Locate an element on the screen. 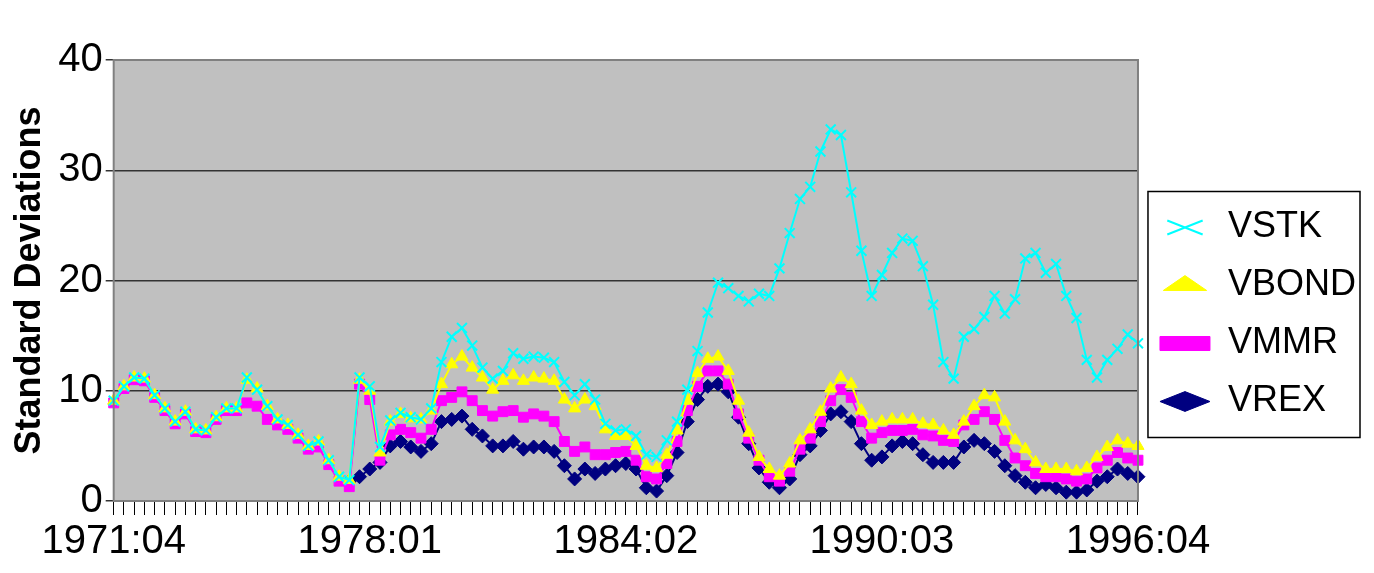 This screenshot has width=1374, height=573. x-tick-label: 1984:02 is located at coordinates (626, 539).